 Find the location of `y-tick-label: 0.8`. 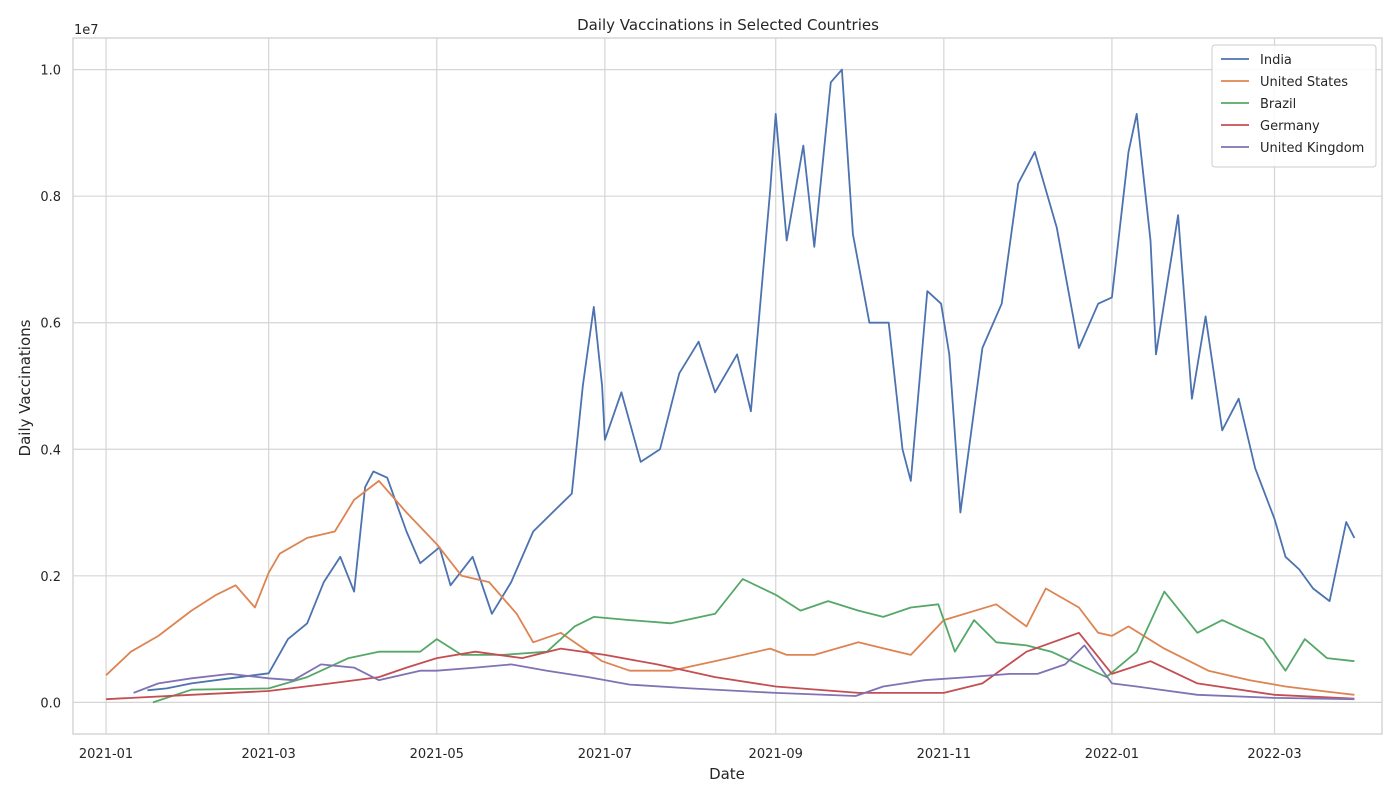

y-tick-label: 0.8 is located at coordinates (50, 197).